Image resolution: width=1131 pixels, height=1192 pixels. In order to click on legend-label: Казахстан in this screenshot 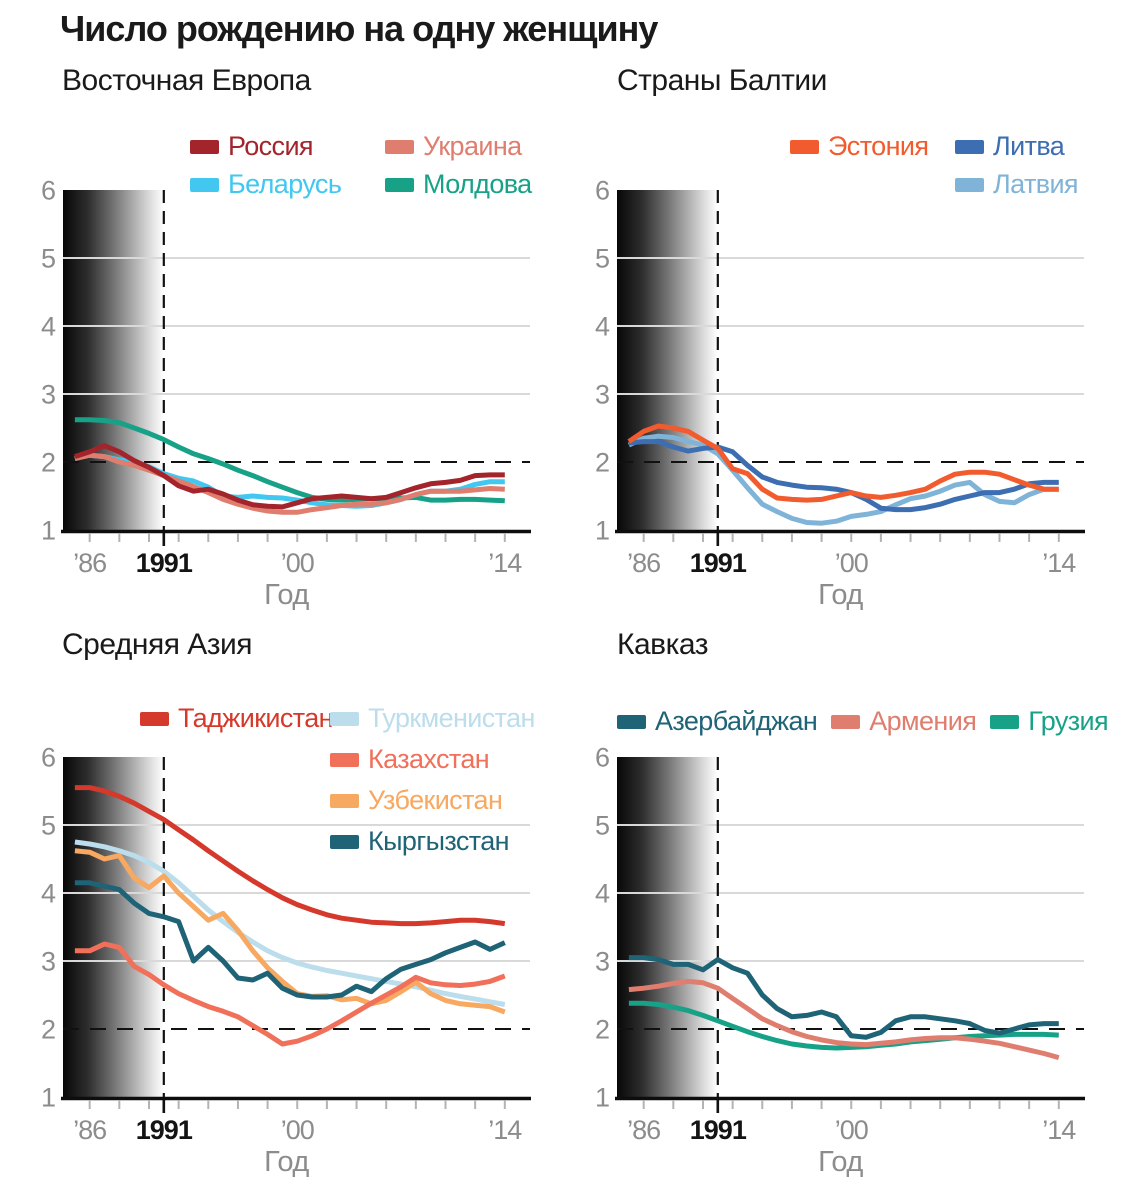, I will do `click(429, 759)`.